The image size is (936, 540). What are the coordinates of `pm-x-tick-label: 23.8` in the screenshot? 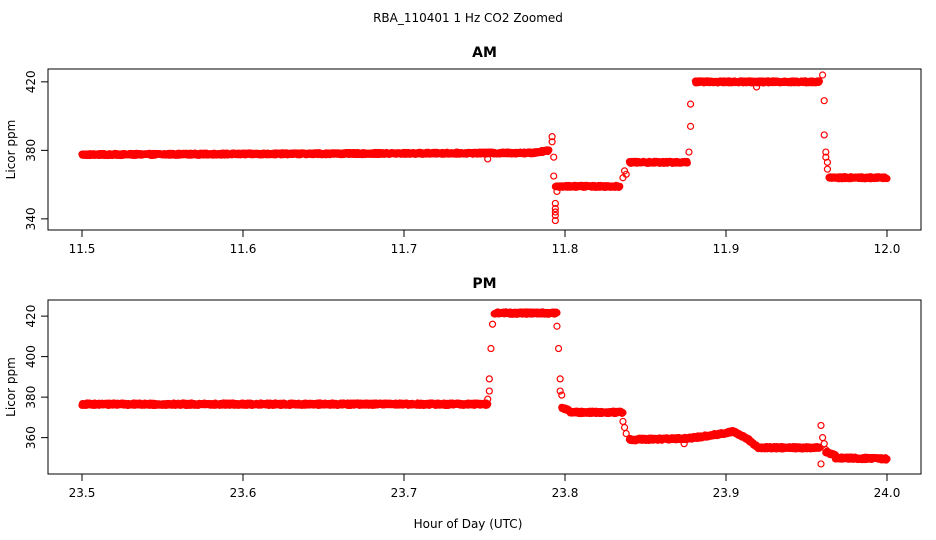 It's located at (565, 493).